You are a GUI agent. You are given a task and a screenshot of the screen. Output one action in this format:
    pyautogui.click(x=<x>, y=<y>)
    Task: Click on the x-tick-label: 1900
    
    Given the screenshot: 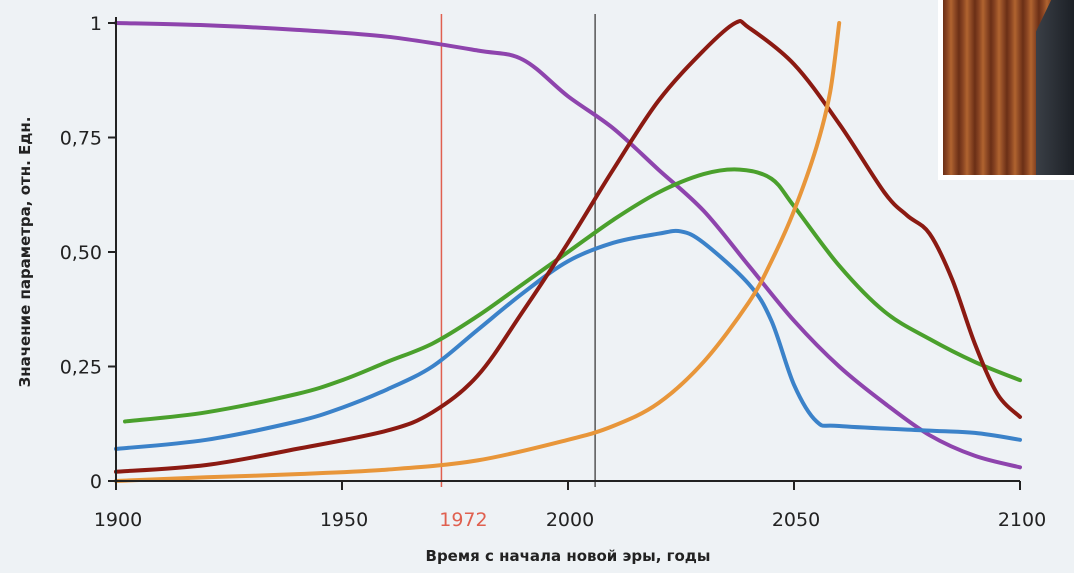 What is the action you would take?
    pyautogui.click(x=118, y=520)
    